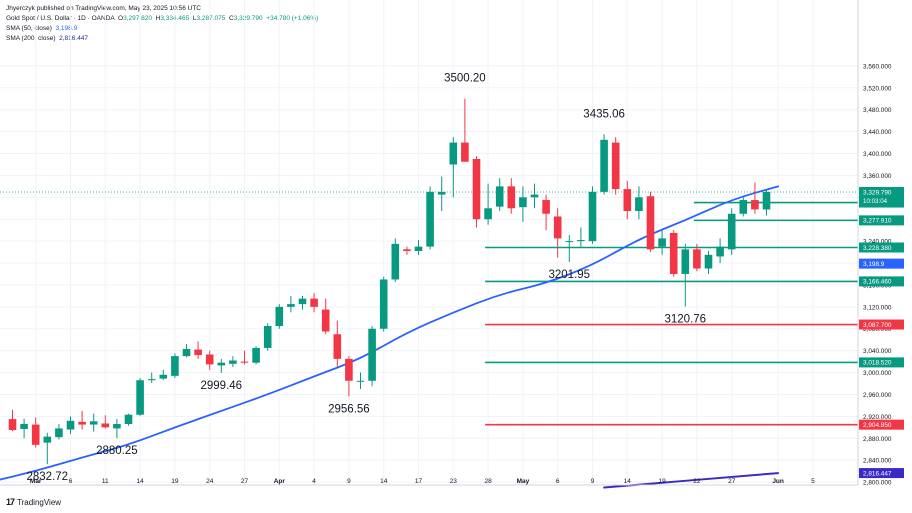 Image resolution: width=912 pixels, height=513 pixels. I want to click on tradingview-logo: 17 TradingView, so click(33, 502).